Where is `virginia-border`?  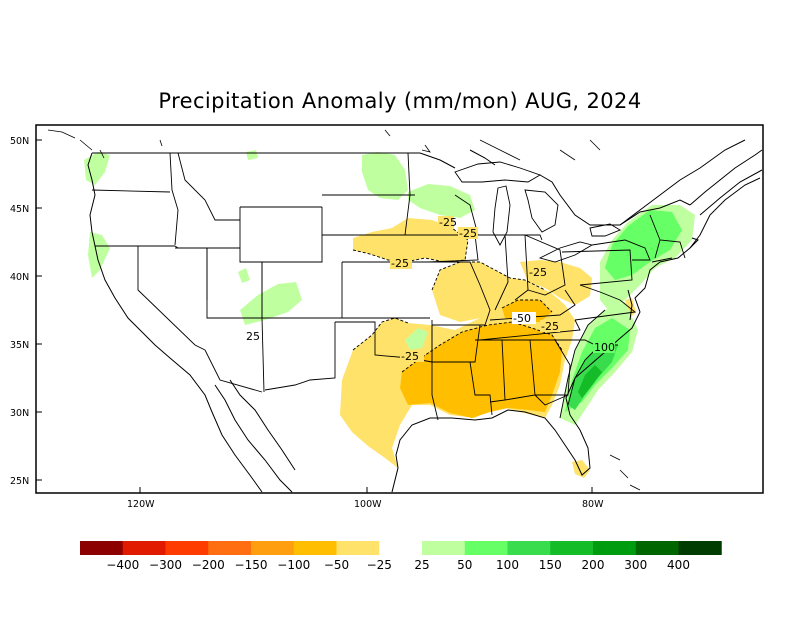
virginia-border is located at coordinates (605, 302).